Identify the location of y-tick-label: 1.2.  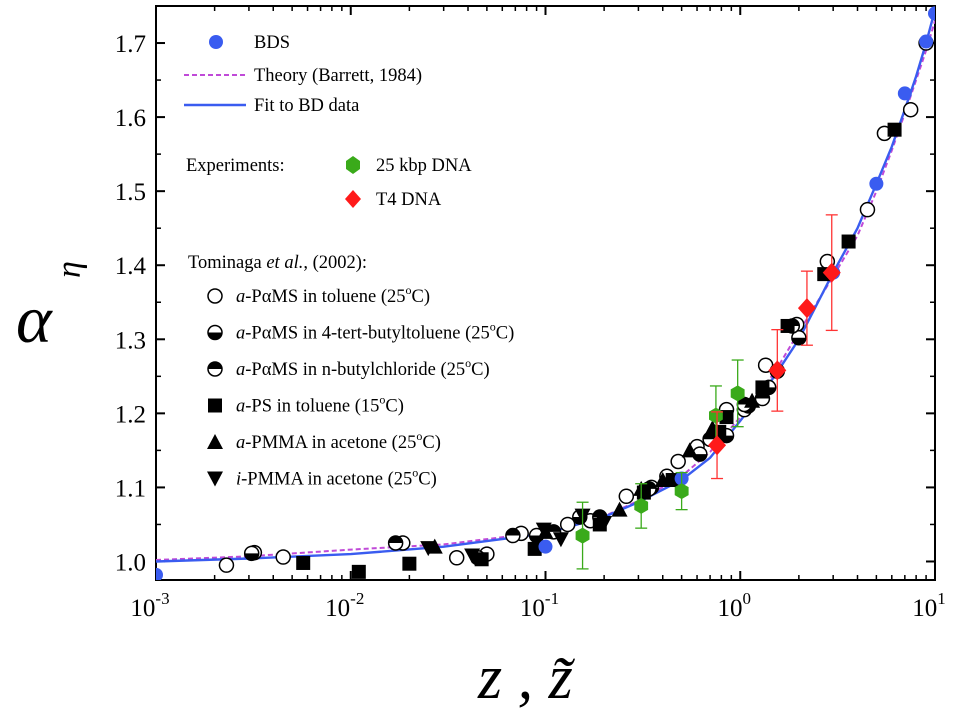
(130, 414).